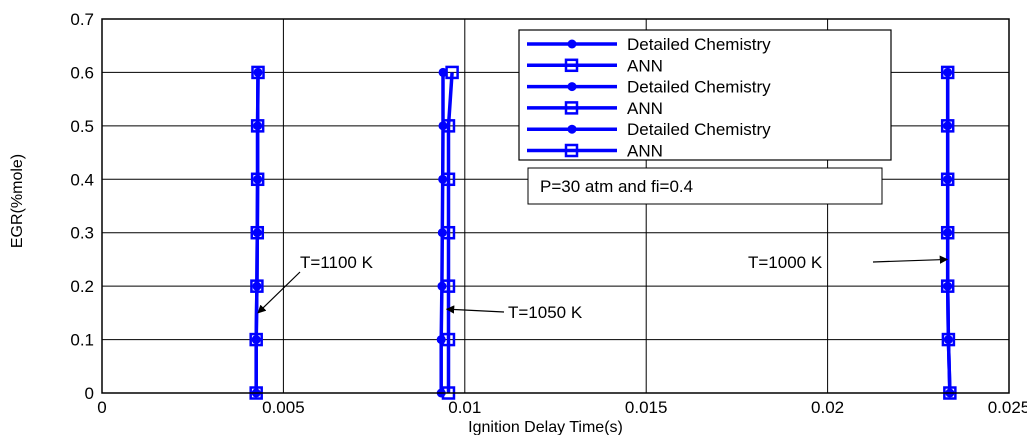 The image size is (1027, 435). I want to click on y-tick-label: 0.1, so click(82, 340).